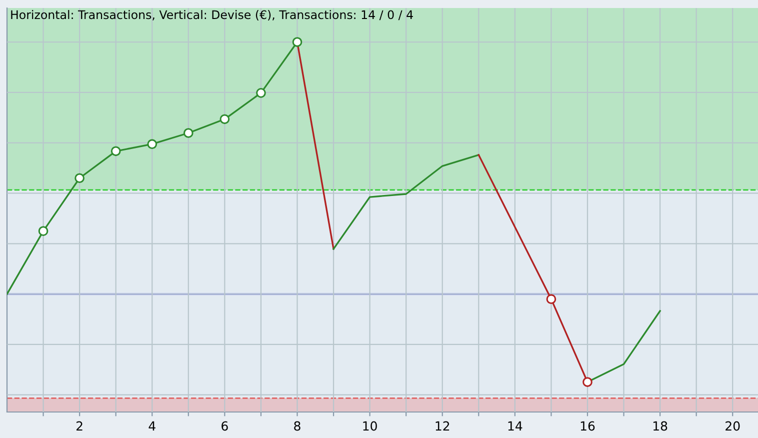 This screenshot has width=758, height=438. Describe the element at coordinates (733, 426) in the screenshot. I see `x-tick-label: 20` at that location.